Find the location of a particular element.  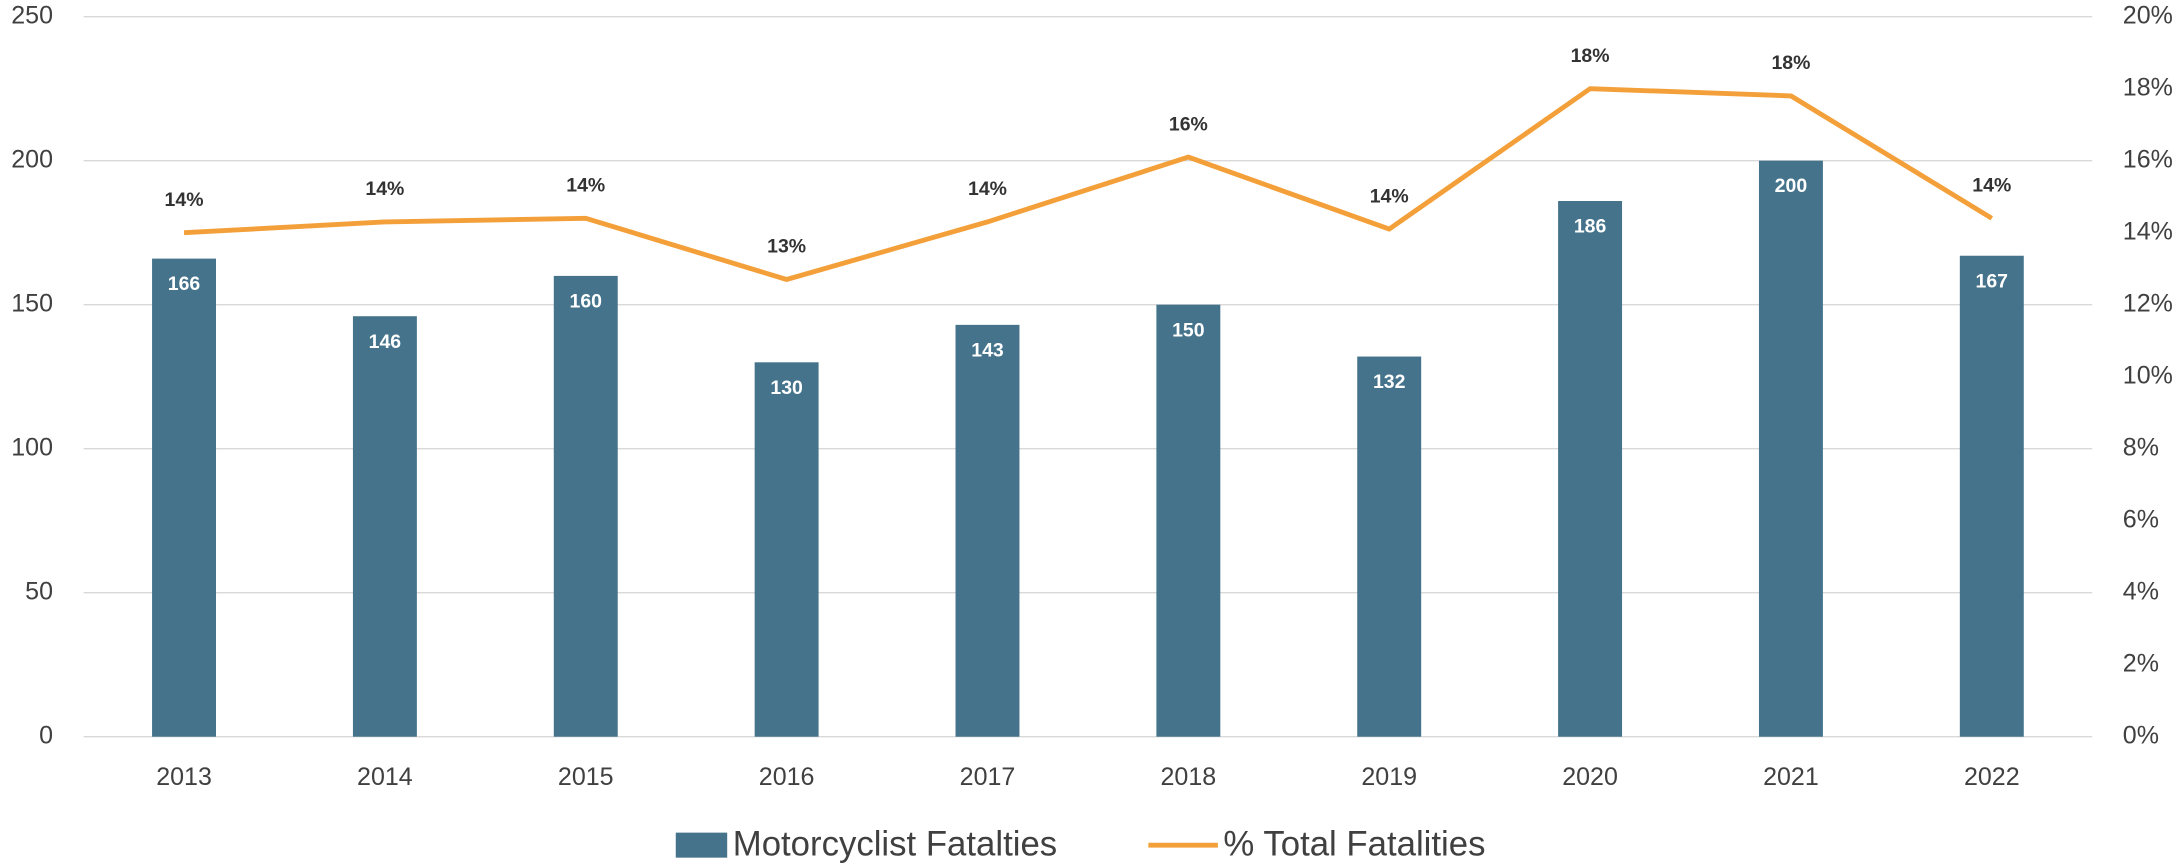

x-tick-label: 2016 is located at coordinates (787, 777).